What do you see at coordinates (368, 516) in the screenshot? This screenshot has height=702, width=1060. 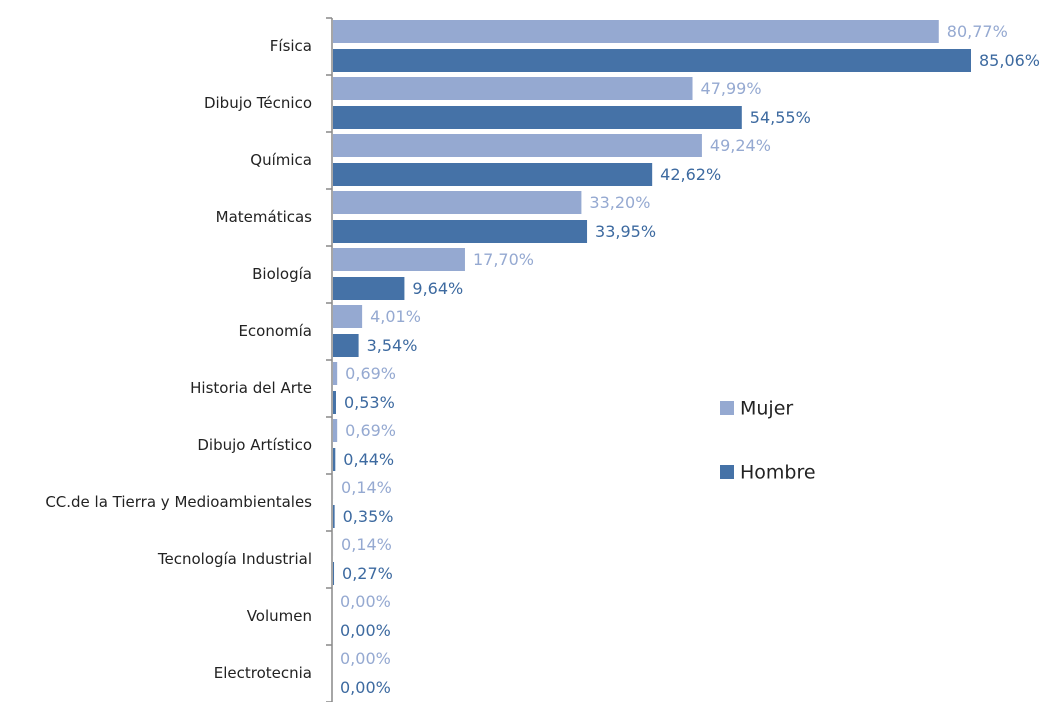 I see `value-label: 0,35%` at bounding box center [368, 516].